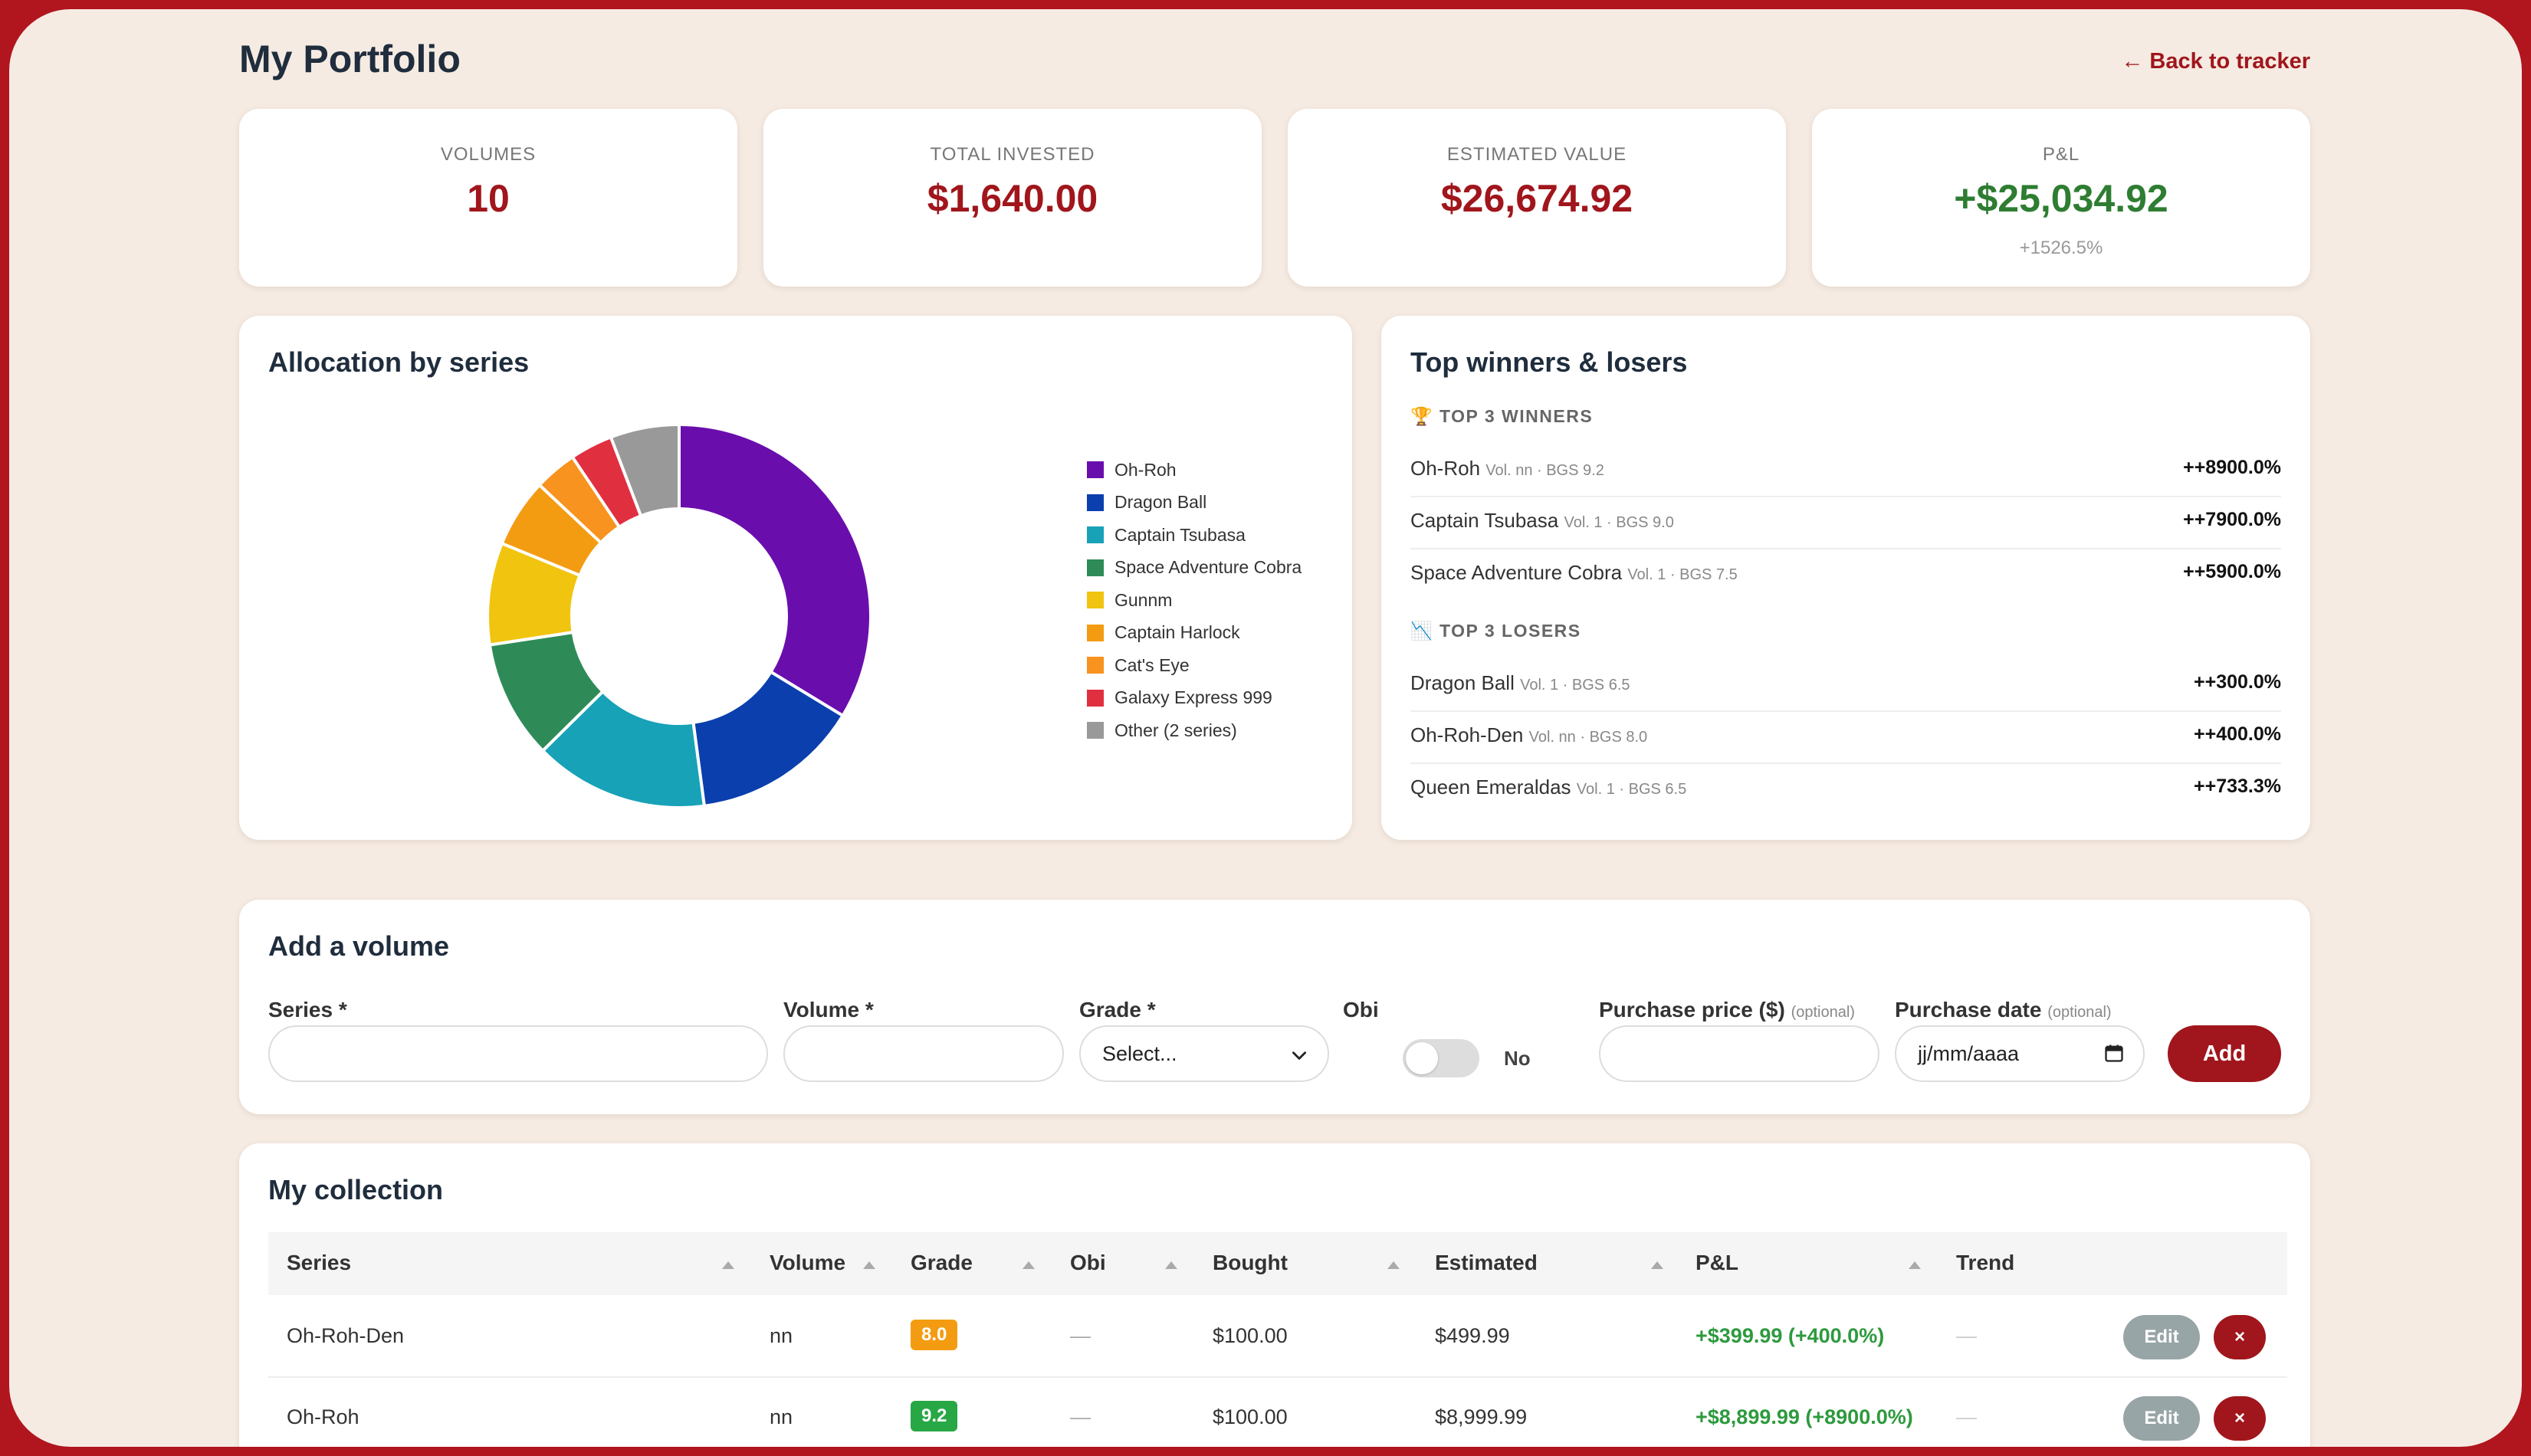 This screenshot has height=1456, width=2531. Describe the element at coordinates (1495, 631) in the screenshot. I see `top-losers-heading: 📉 TOP 3 LOSERS` at that location.